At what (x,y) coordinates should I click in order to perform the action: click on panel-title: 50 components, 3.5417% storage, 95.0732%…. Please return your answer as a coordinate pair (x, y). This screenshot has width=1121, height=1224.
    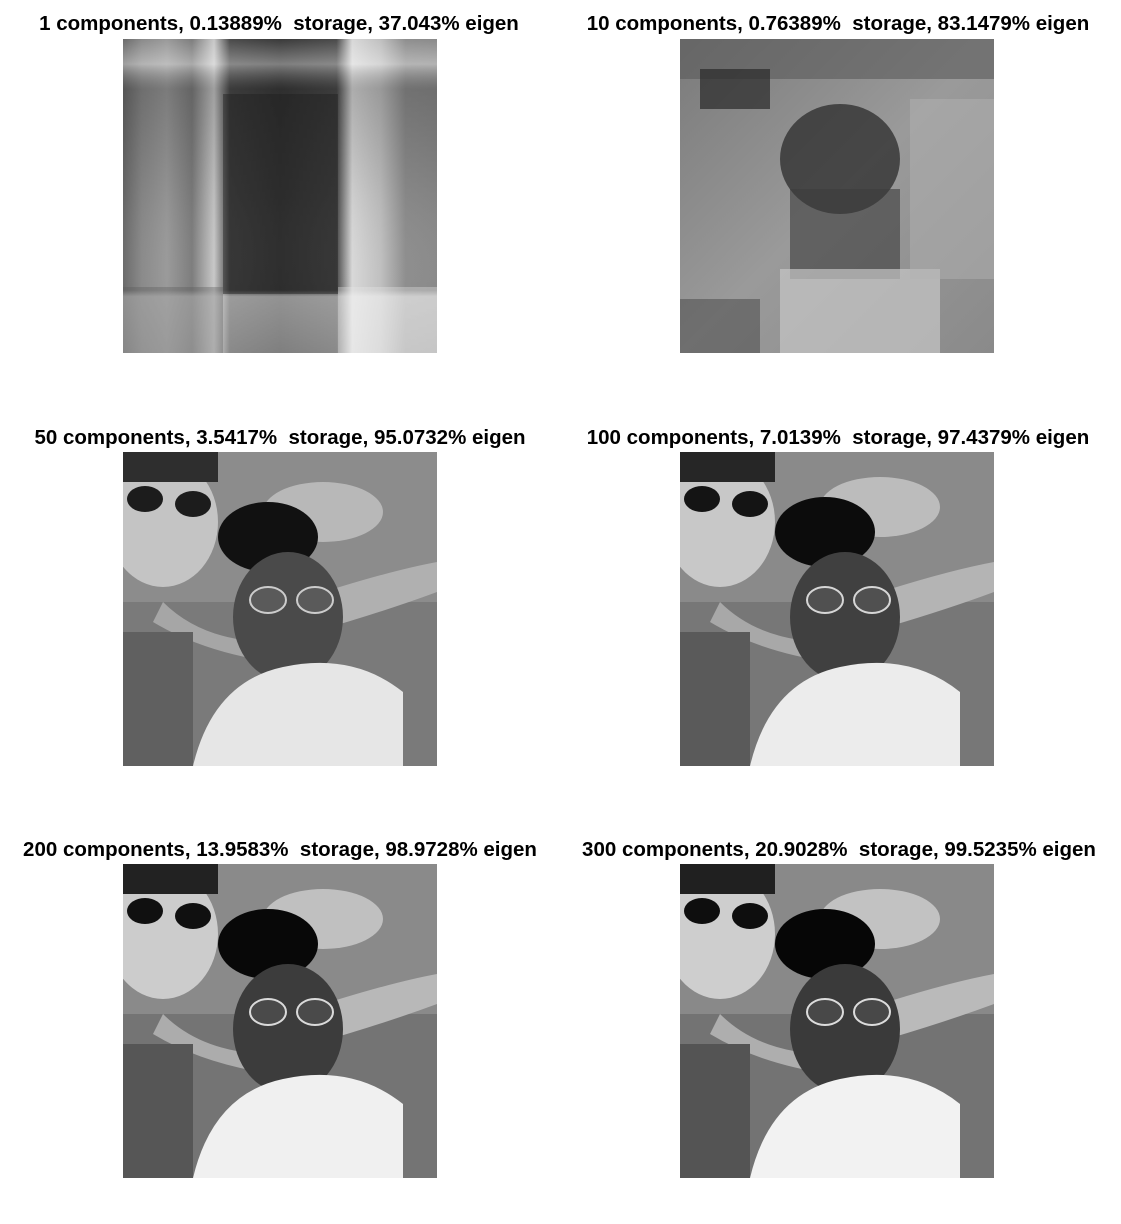
    Looking at the image, I should click on (280, 437).